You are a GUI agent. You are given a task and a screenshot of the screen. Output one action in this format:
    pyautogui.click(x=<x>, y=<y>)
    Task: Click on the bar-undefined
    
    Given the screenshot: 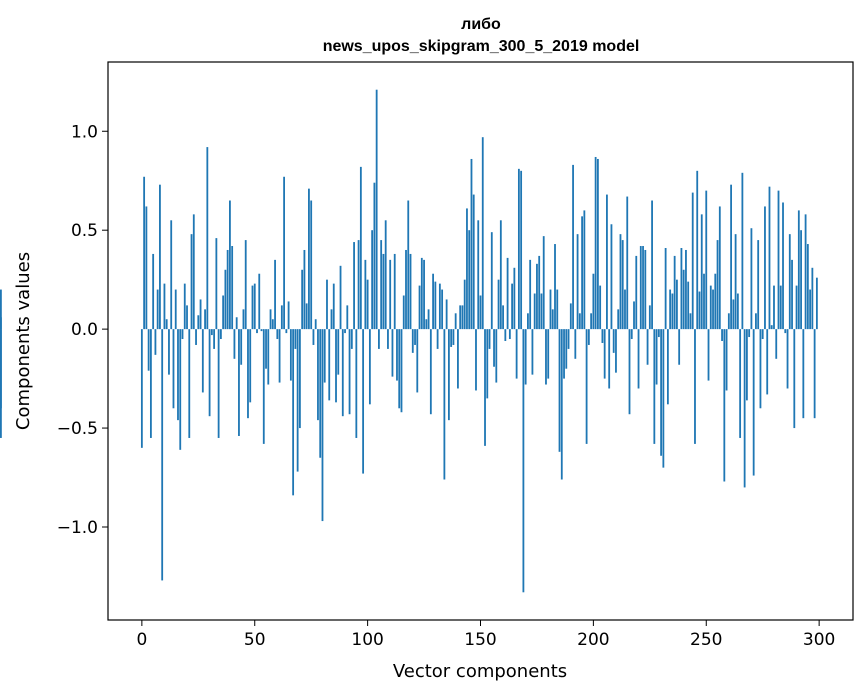 What is the action you would take?
    pyautogui.click(x=1, y=369)
    